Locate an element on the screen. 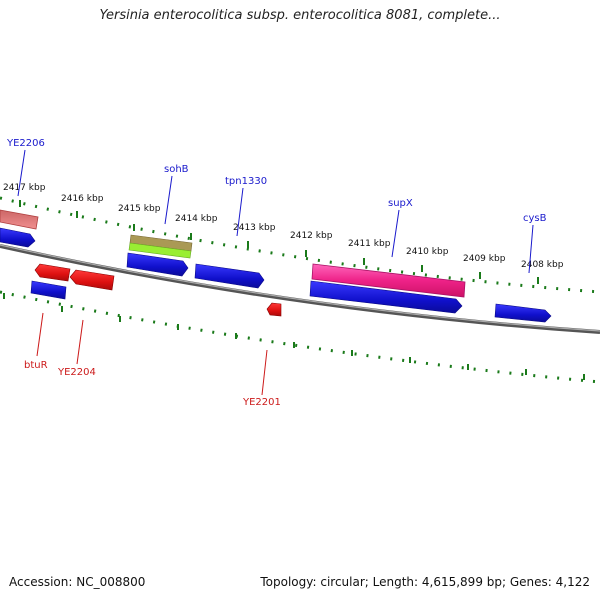  accession-text: Accession: NC_008800 is located at coordinates (77, 582).